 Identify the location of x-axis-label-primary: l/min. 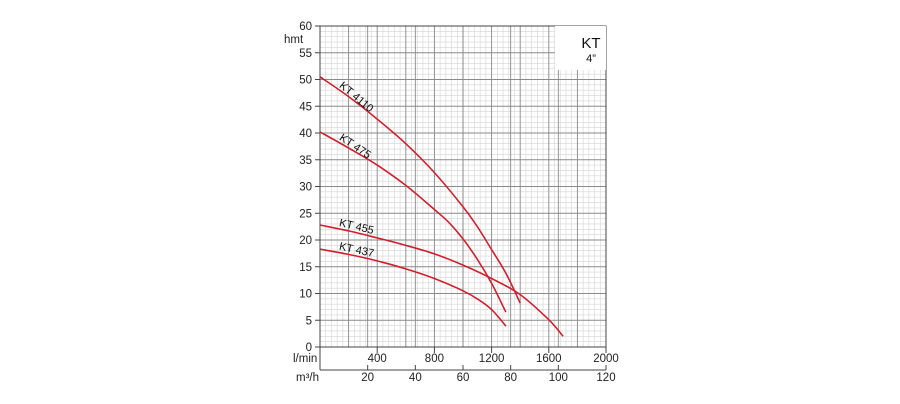
(305, 359).